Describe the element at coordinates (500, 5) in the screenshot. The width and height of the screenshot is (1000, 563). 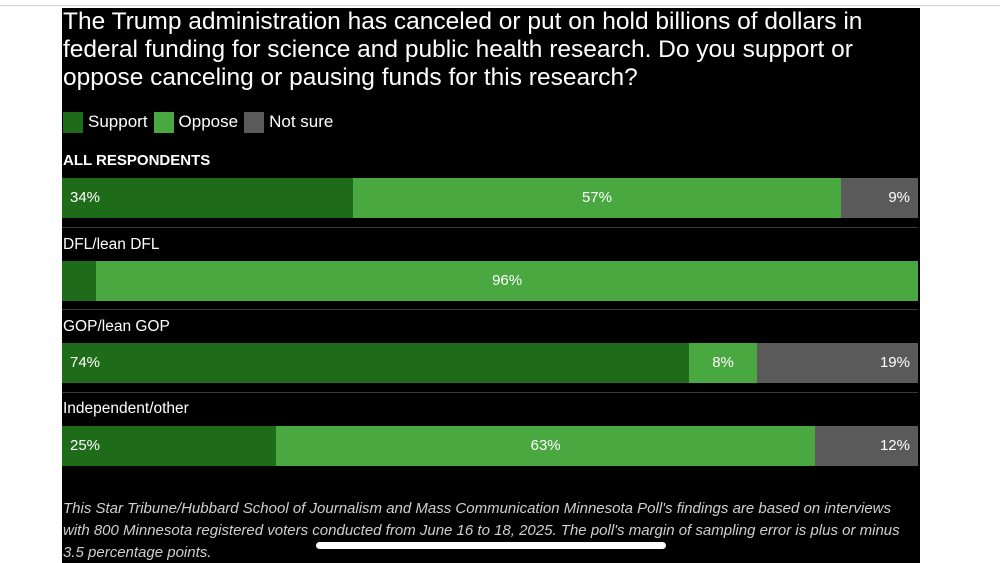
I see `top-rule` at that location.